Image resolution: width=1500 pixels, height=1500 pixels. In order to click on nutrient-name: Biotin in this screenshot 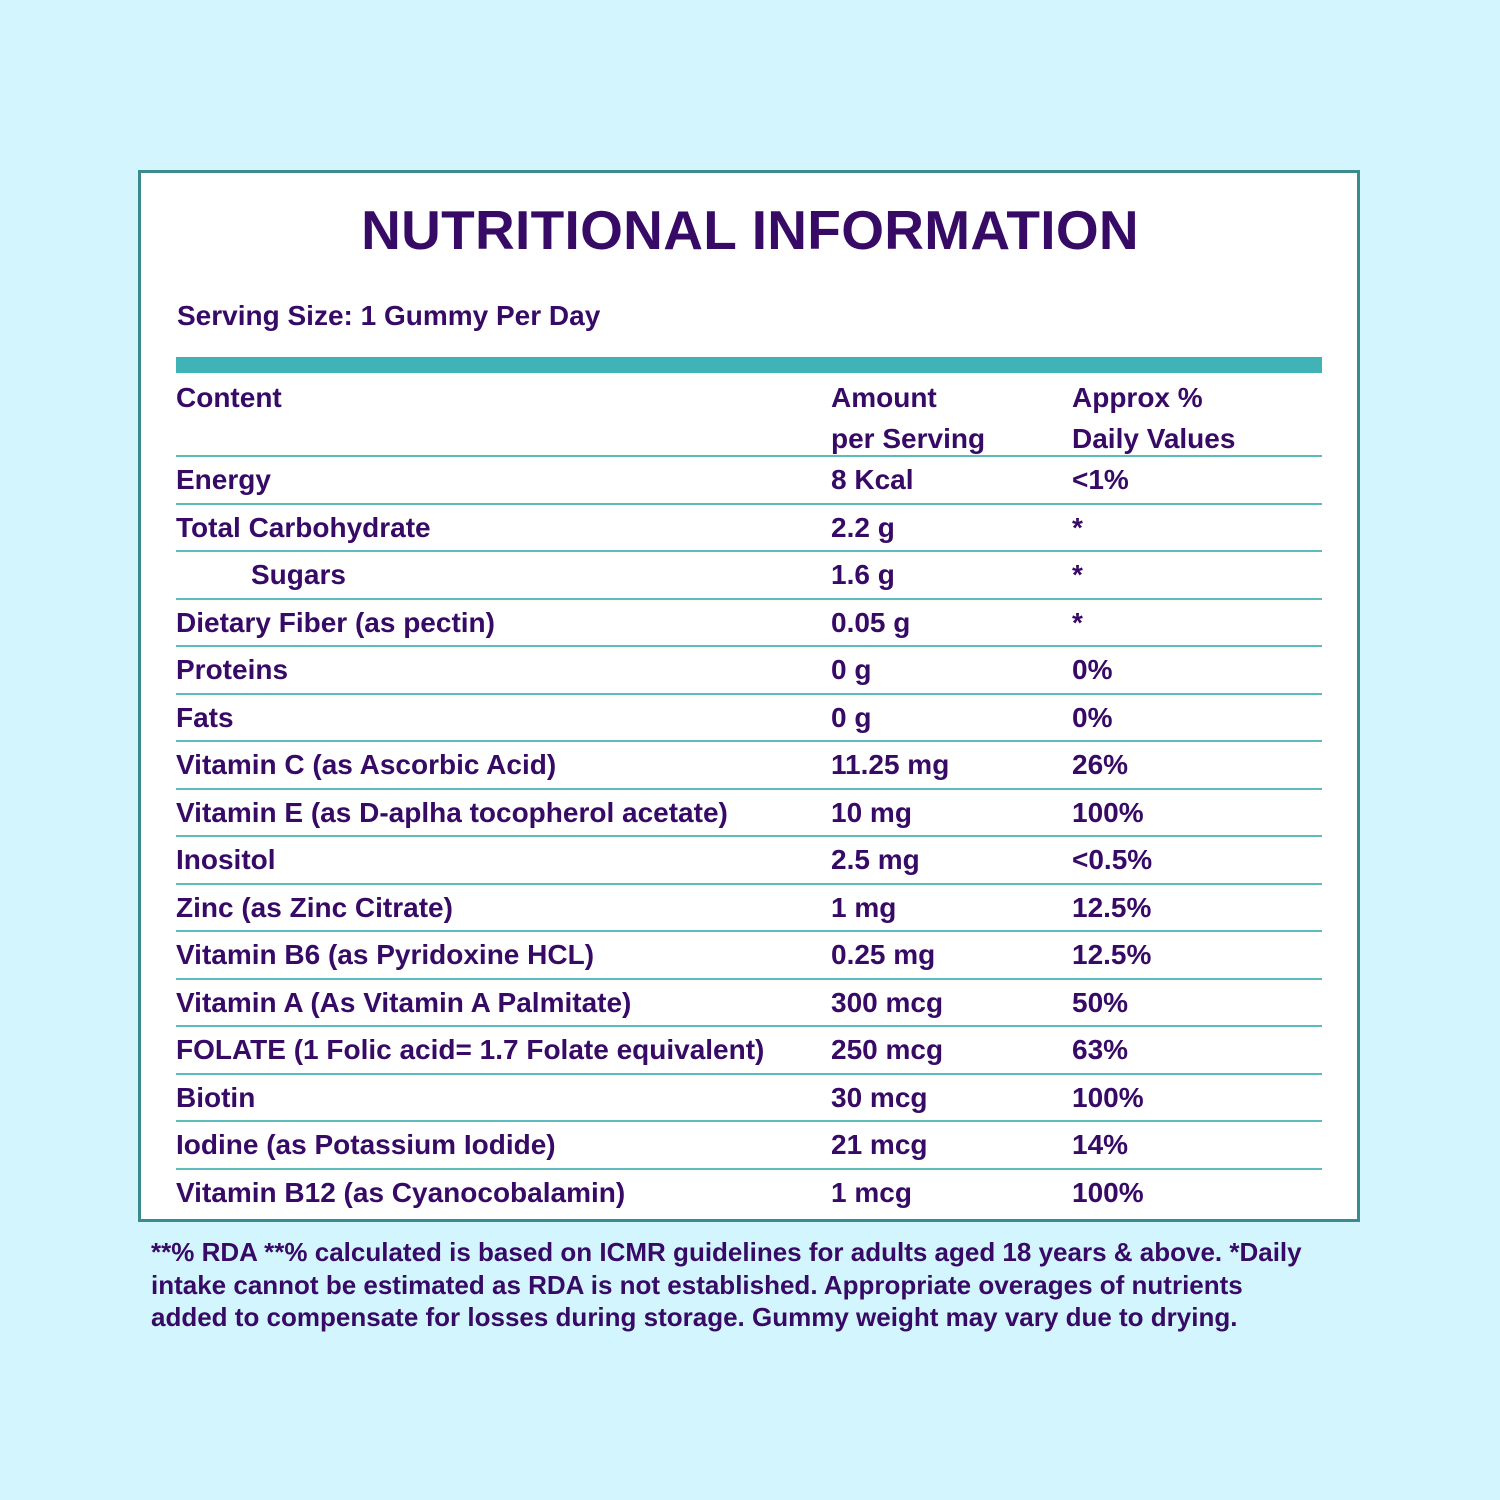, I will do `click(216, 1097)`.